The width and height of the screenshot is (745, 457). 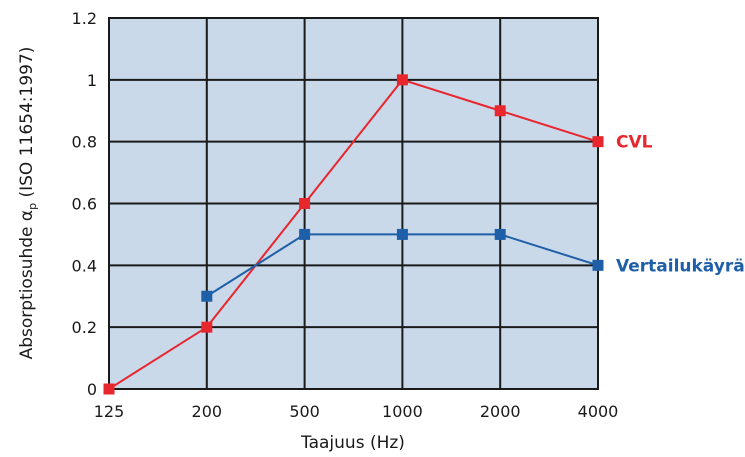 What do you see at coordinates (304, 411) in the screenshot?
I see `x-tick-label: 500` at bounding box center [304, 411].